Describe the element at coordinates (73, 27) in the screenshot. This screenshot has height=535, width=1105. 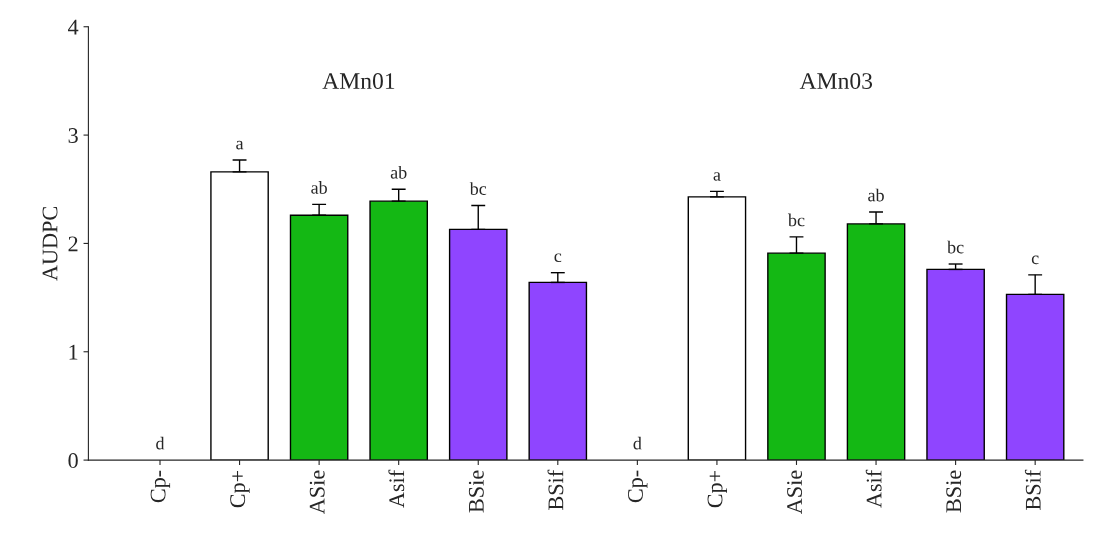
I see `y-tick-label: 4` at that location.